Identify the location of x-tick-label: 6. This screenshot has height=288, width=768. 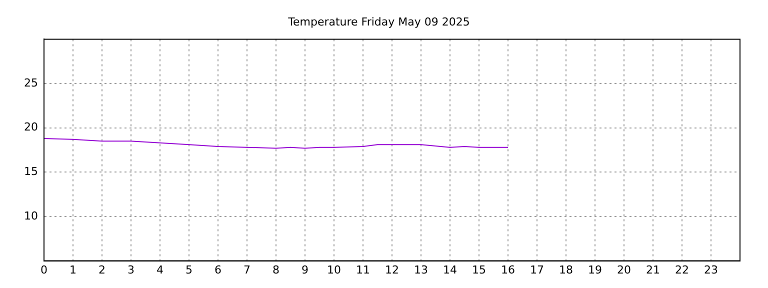
(218, 269).